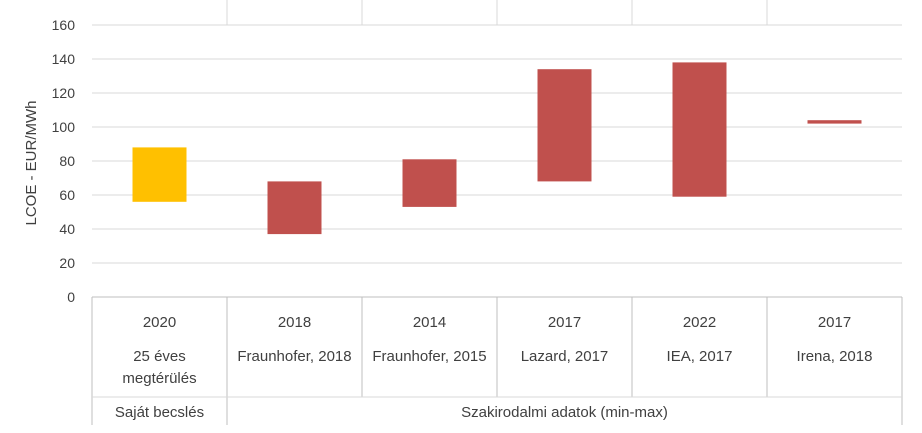 Image resolution: width=922 pixels, height=433 pixels. What do you see at coordinates (67, 195) in the screenshot?
I see `y-tick-label: 60` at bounding box center [67, 195].